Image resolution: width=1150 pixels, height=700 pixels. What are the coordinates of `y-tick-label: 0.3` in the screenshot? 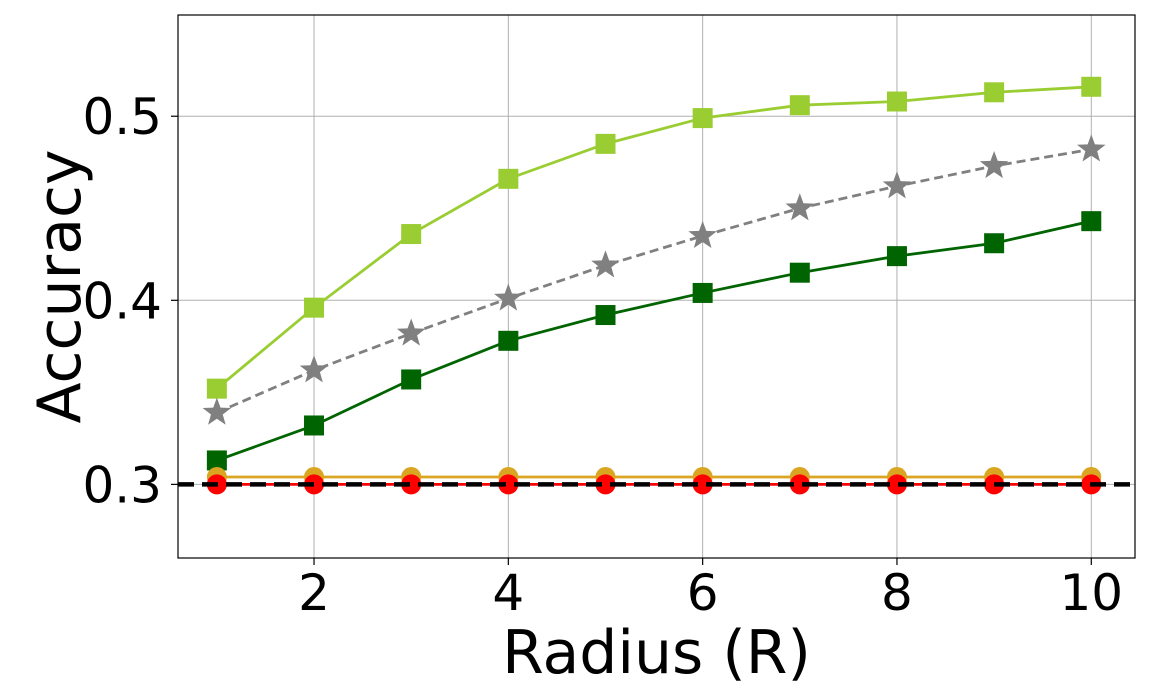 It's located at (122, 485).